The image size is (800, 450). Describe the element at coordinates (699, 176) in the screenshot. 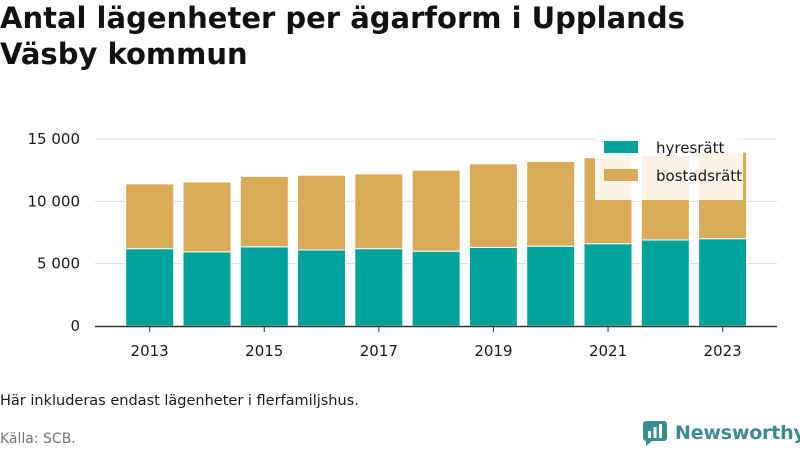

I see `legend-label: bostadsrätt` at that location.